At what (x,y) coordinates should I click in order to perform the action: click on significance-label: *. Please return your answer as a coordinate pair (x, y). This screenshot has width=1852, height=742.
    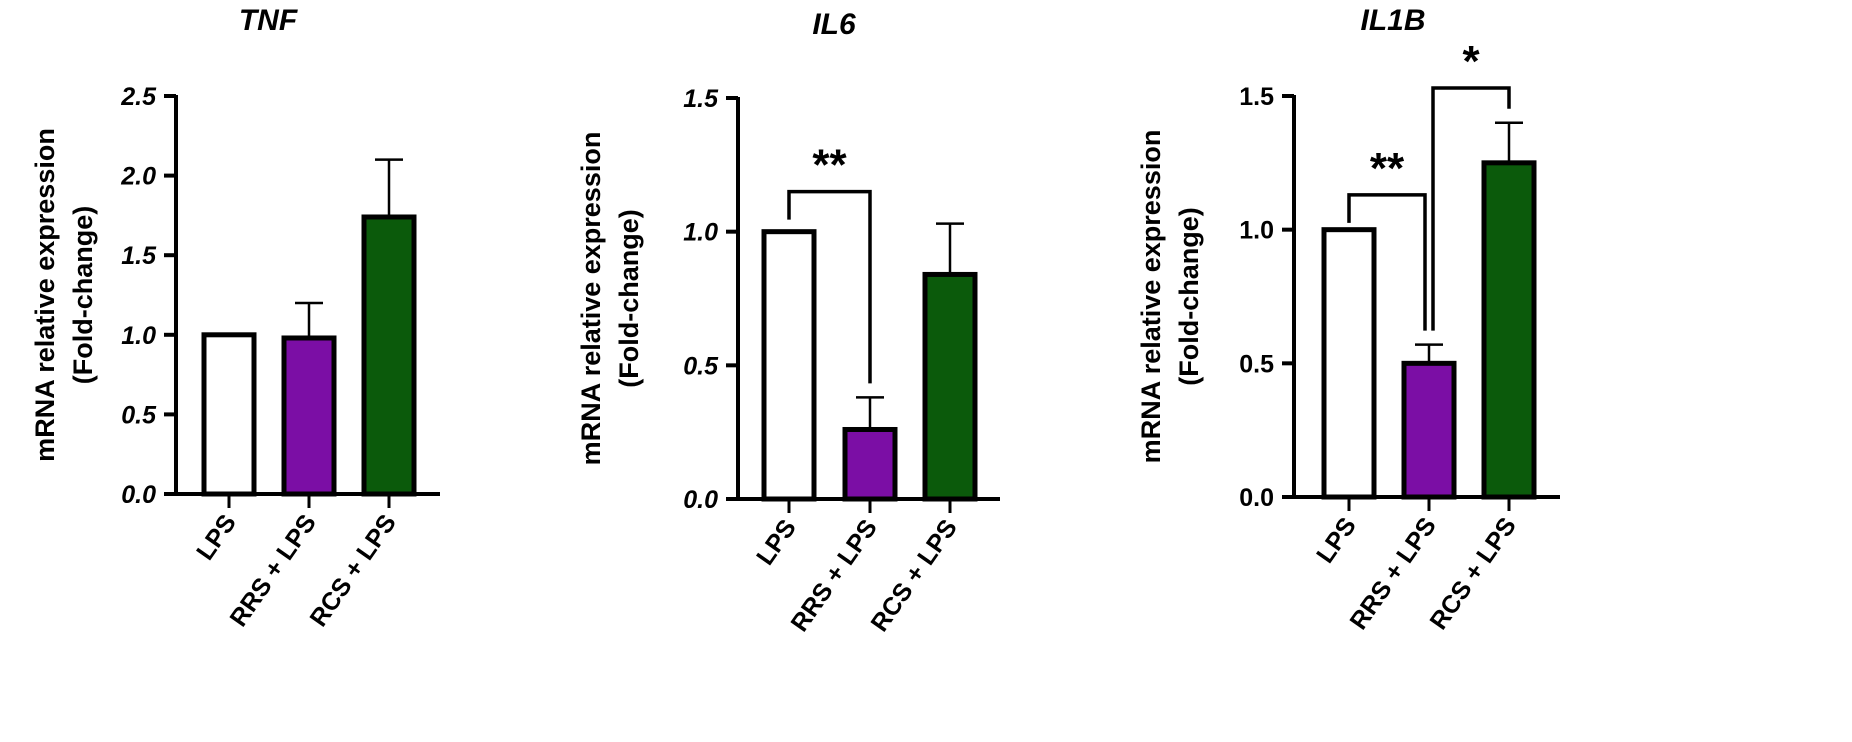
    Looking at the image, I should click on (1471, 61).